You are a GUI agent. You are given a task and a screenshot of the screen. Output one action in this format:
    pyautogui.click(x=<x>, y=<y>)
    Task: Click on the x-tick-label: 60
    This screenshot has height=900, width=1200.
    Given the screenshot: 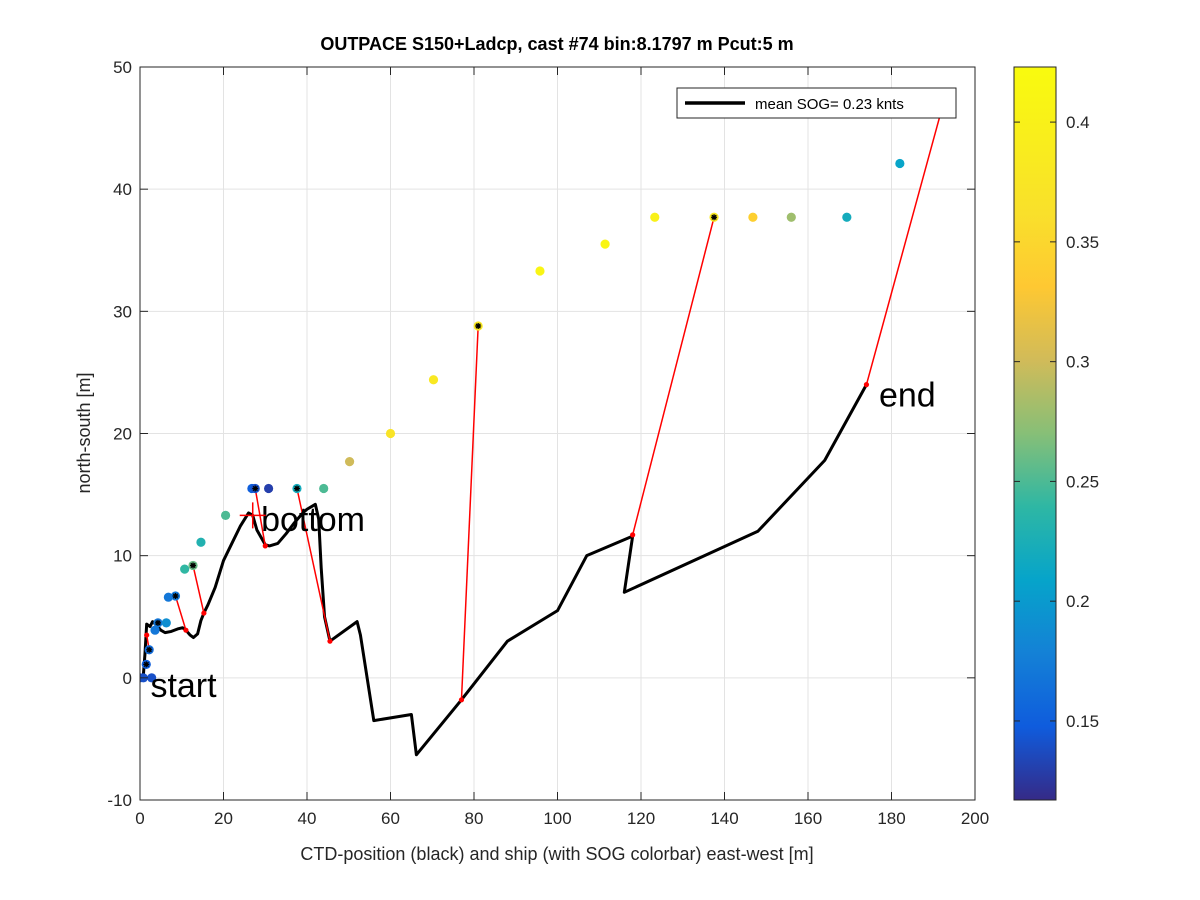 What is the action you would take?
    pyautogui.click(x=390, y=818)
    